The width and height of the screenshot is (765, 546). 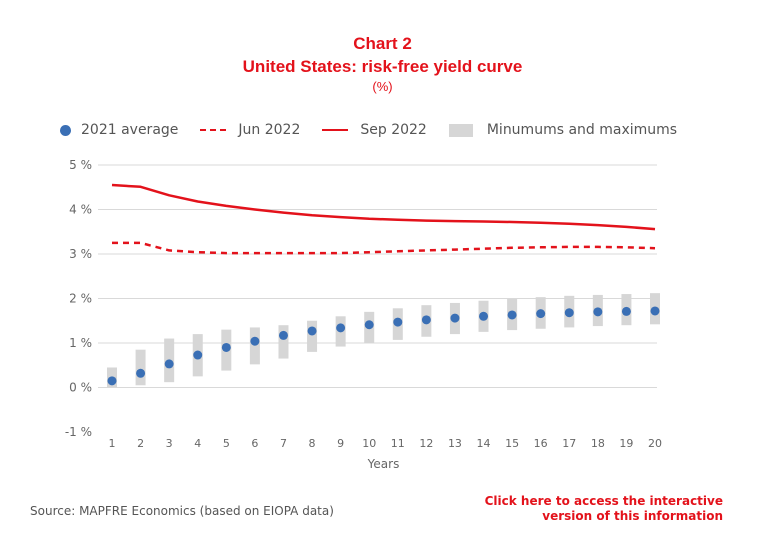 What do you see at coordinates (541, 443) in the screenshot?
I see `x-tick-label: 16` at bounding box center [541, 443].